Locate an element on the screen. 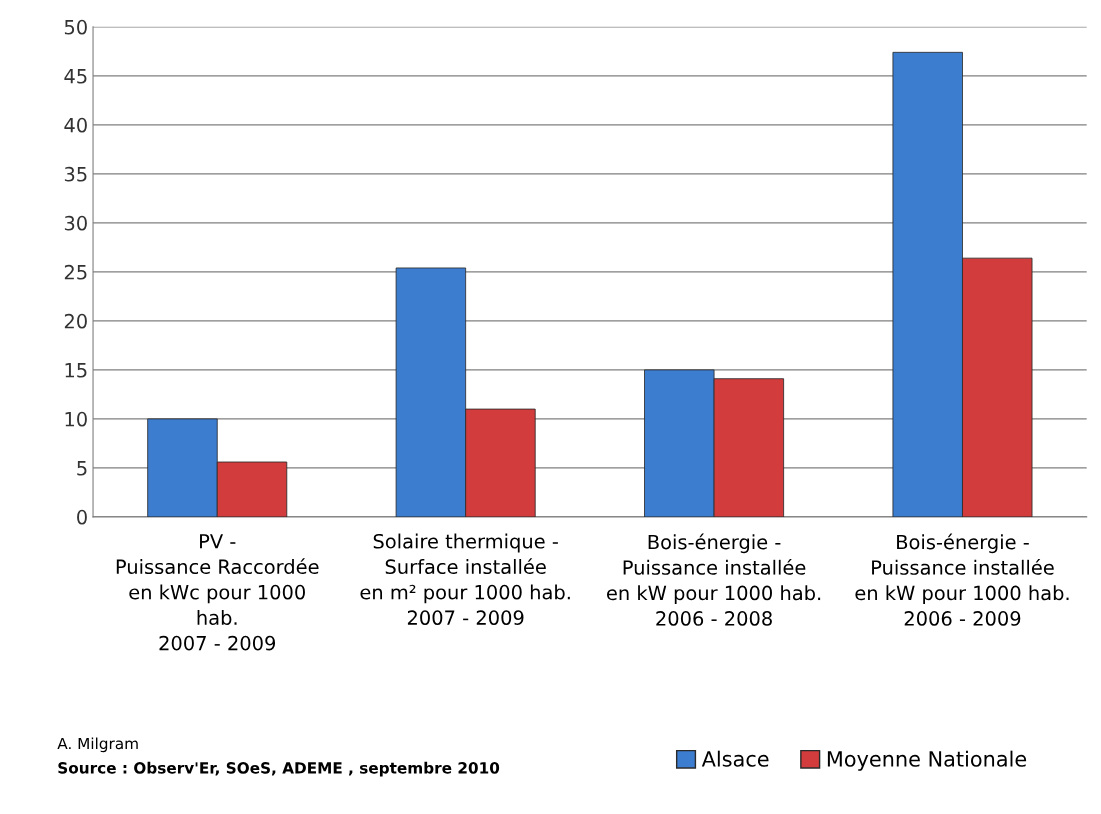 The width and height of the screenshot is (1101, 814). x-tick-label: Bois-énergie - Puissance installée en kW pour 1000 hab. 2006 - 2008 is located at coordinates (713, 579).